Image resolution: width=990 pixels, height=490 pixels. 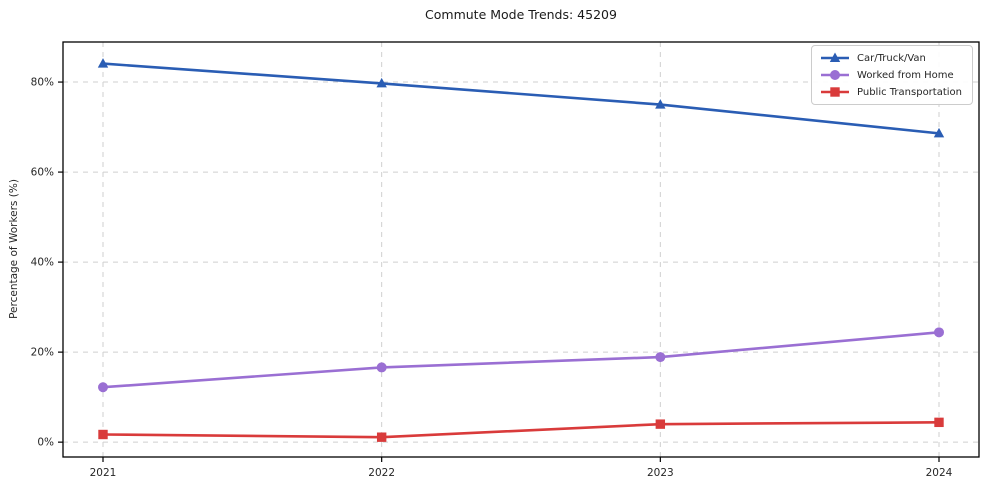 What do you see at coordinates (909, 92) in the screenshot?
I see `legend-label: Public Transportation` at bounding box center [909, 92].